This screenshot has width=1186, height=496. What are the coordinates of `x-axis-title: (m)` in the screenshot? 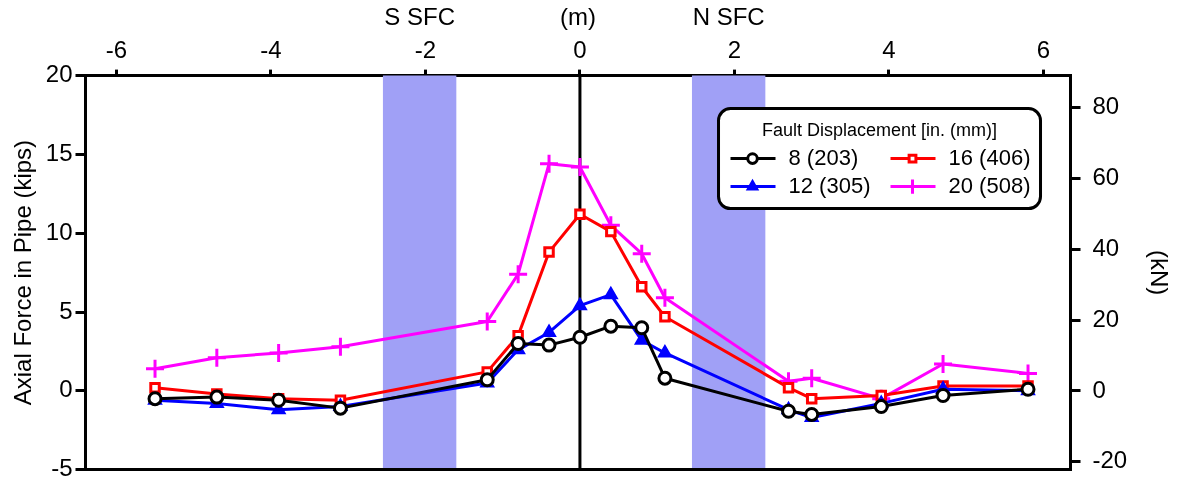 It's located at (578, 17).